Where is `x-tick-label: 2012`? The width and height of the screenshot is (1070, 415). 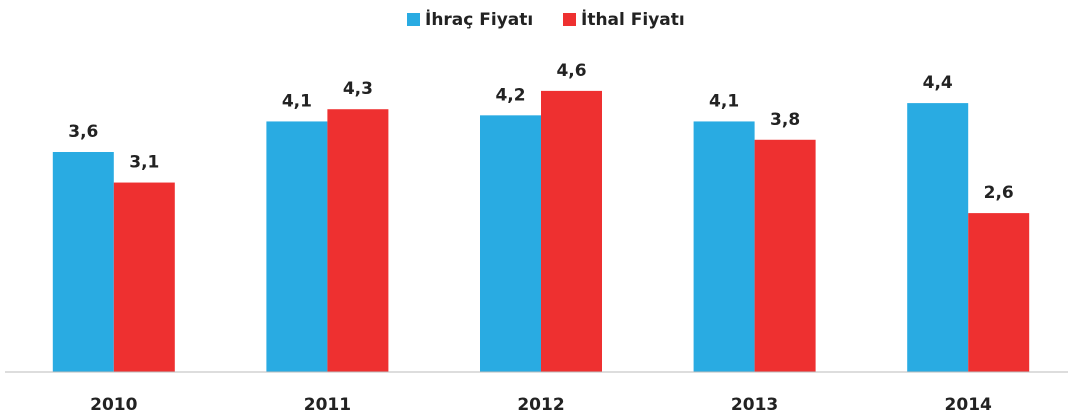
x-tick-label: 2012 is located at coordinates (540, 405).